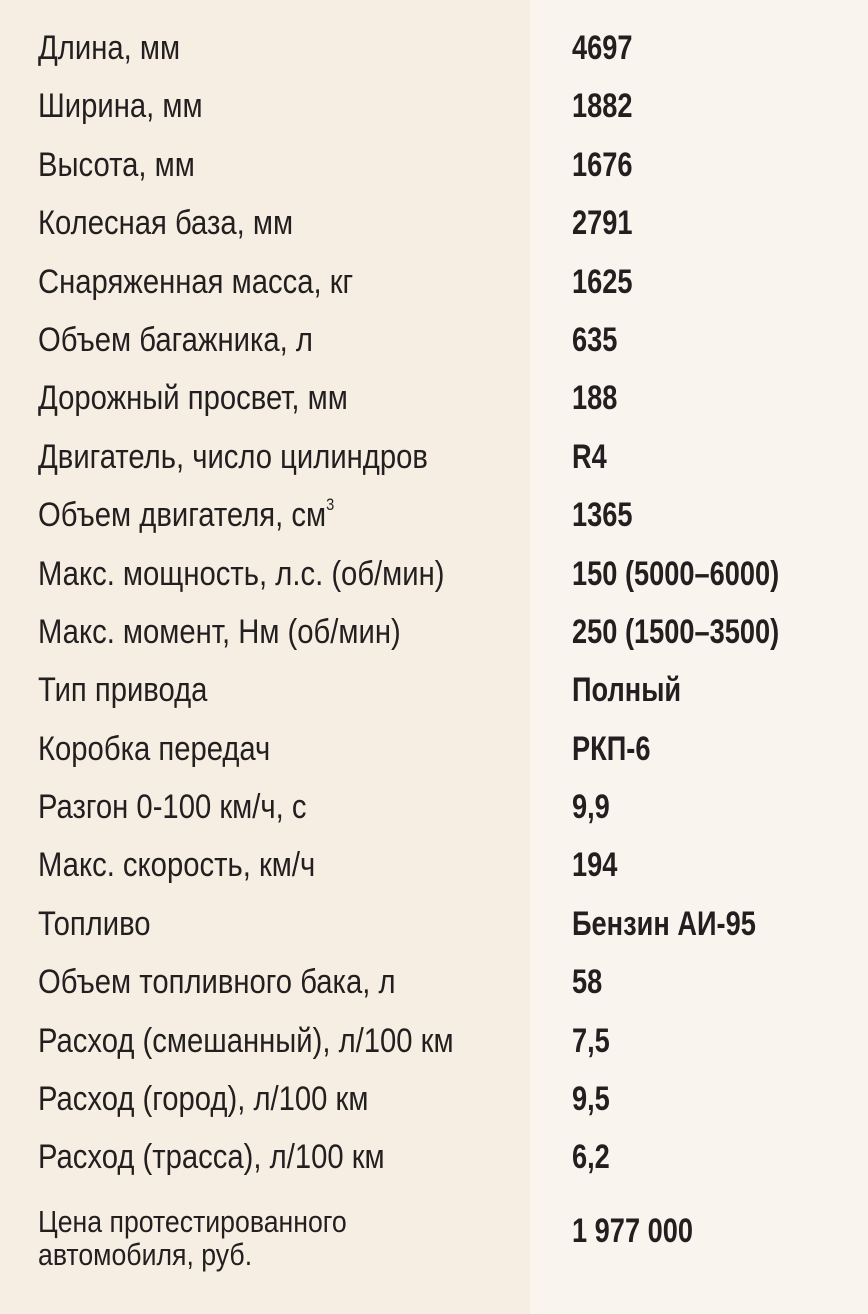  I want to click on spec-label-text: Макс. скорость, км/ч, so click(177, 865).